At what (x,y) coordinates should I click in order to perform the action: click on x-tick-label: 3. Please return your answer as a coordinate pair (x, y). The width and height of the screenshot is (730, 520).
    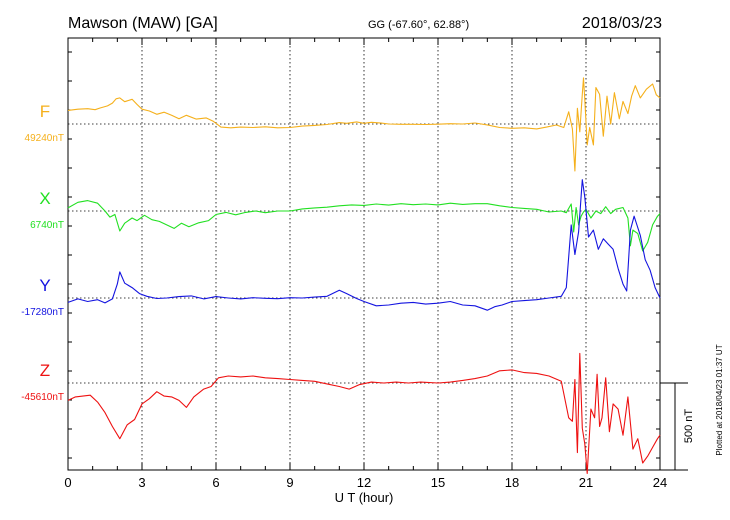
    Looking at the image, I should click on (141, 482).